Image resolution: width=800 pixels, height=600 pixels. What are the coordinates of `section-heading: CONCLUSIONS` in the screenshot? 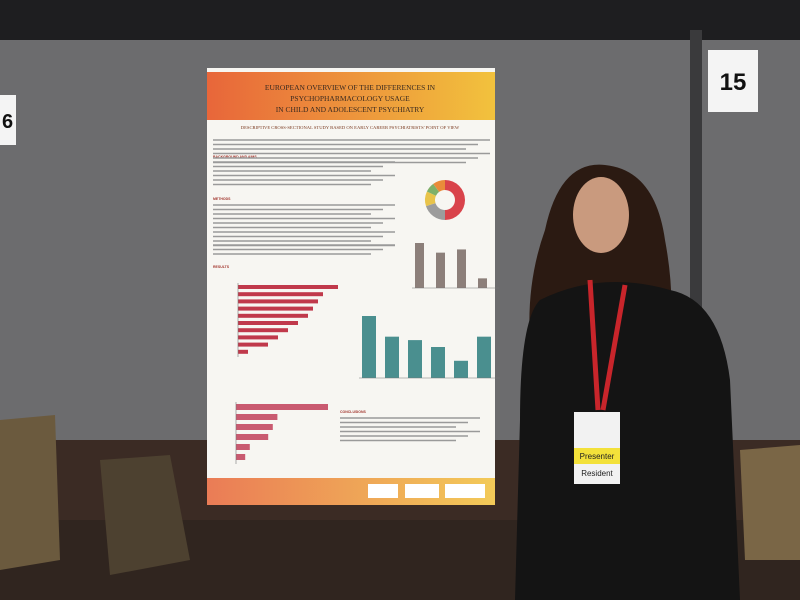 It's located at (353, 412).